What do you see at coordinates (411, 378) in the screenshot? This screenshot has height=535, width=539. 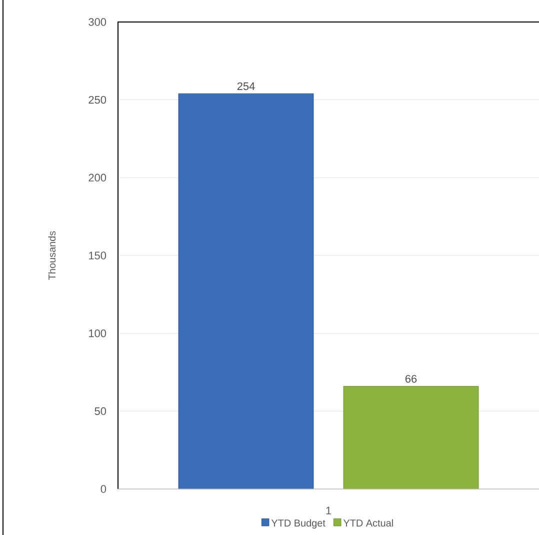 I see `data-label: 66` at bounding box center [411, 378].